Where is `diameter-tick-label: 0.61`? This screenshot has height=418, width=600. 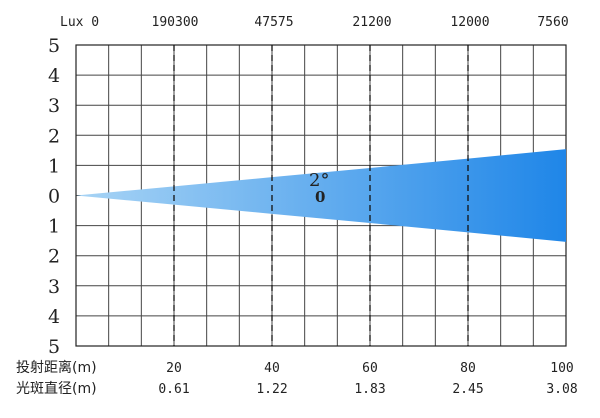 diameter-tick-label: 0.61 is located at coordinates (173, 389).